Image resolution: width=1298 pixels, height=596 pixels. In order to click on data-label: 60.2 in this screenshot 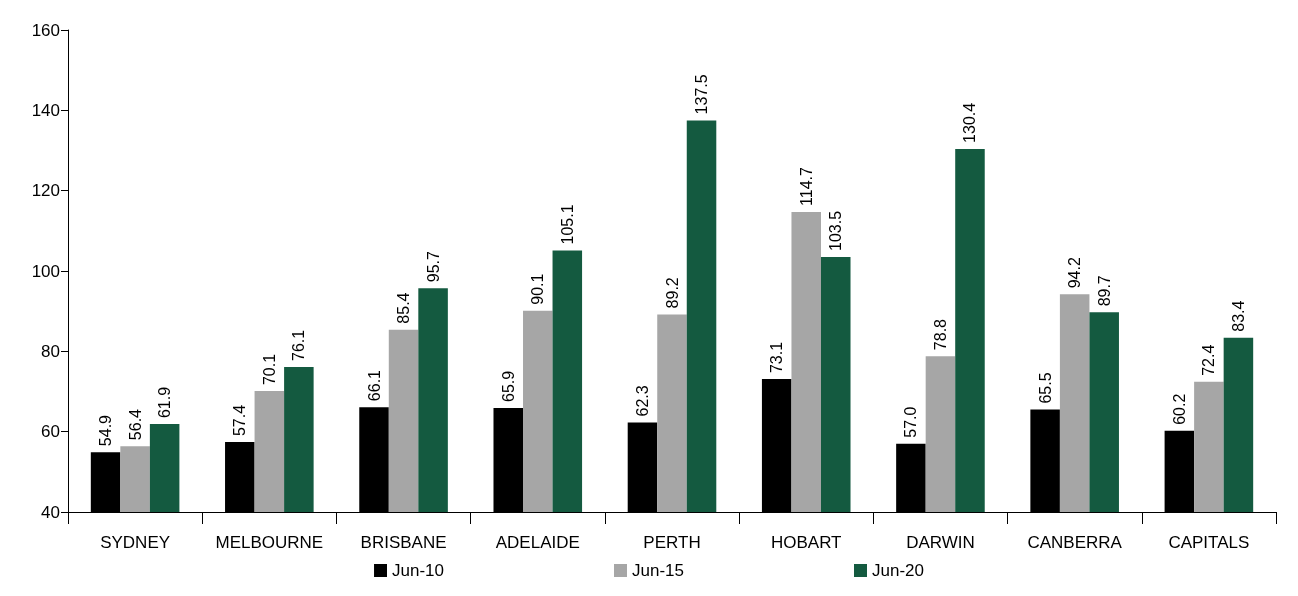, I will do `click(1179, 409)`.